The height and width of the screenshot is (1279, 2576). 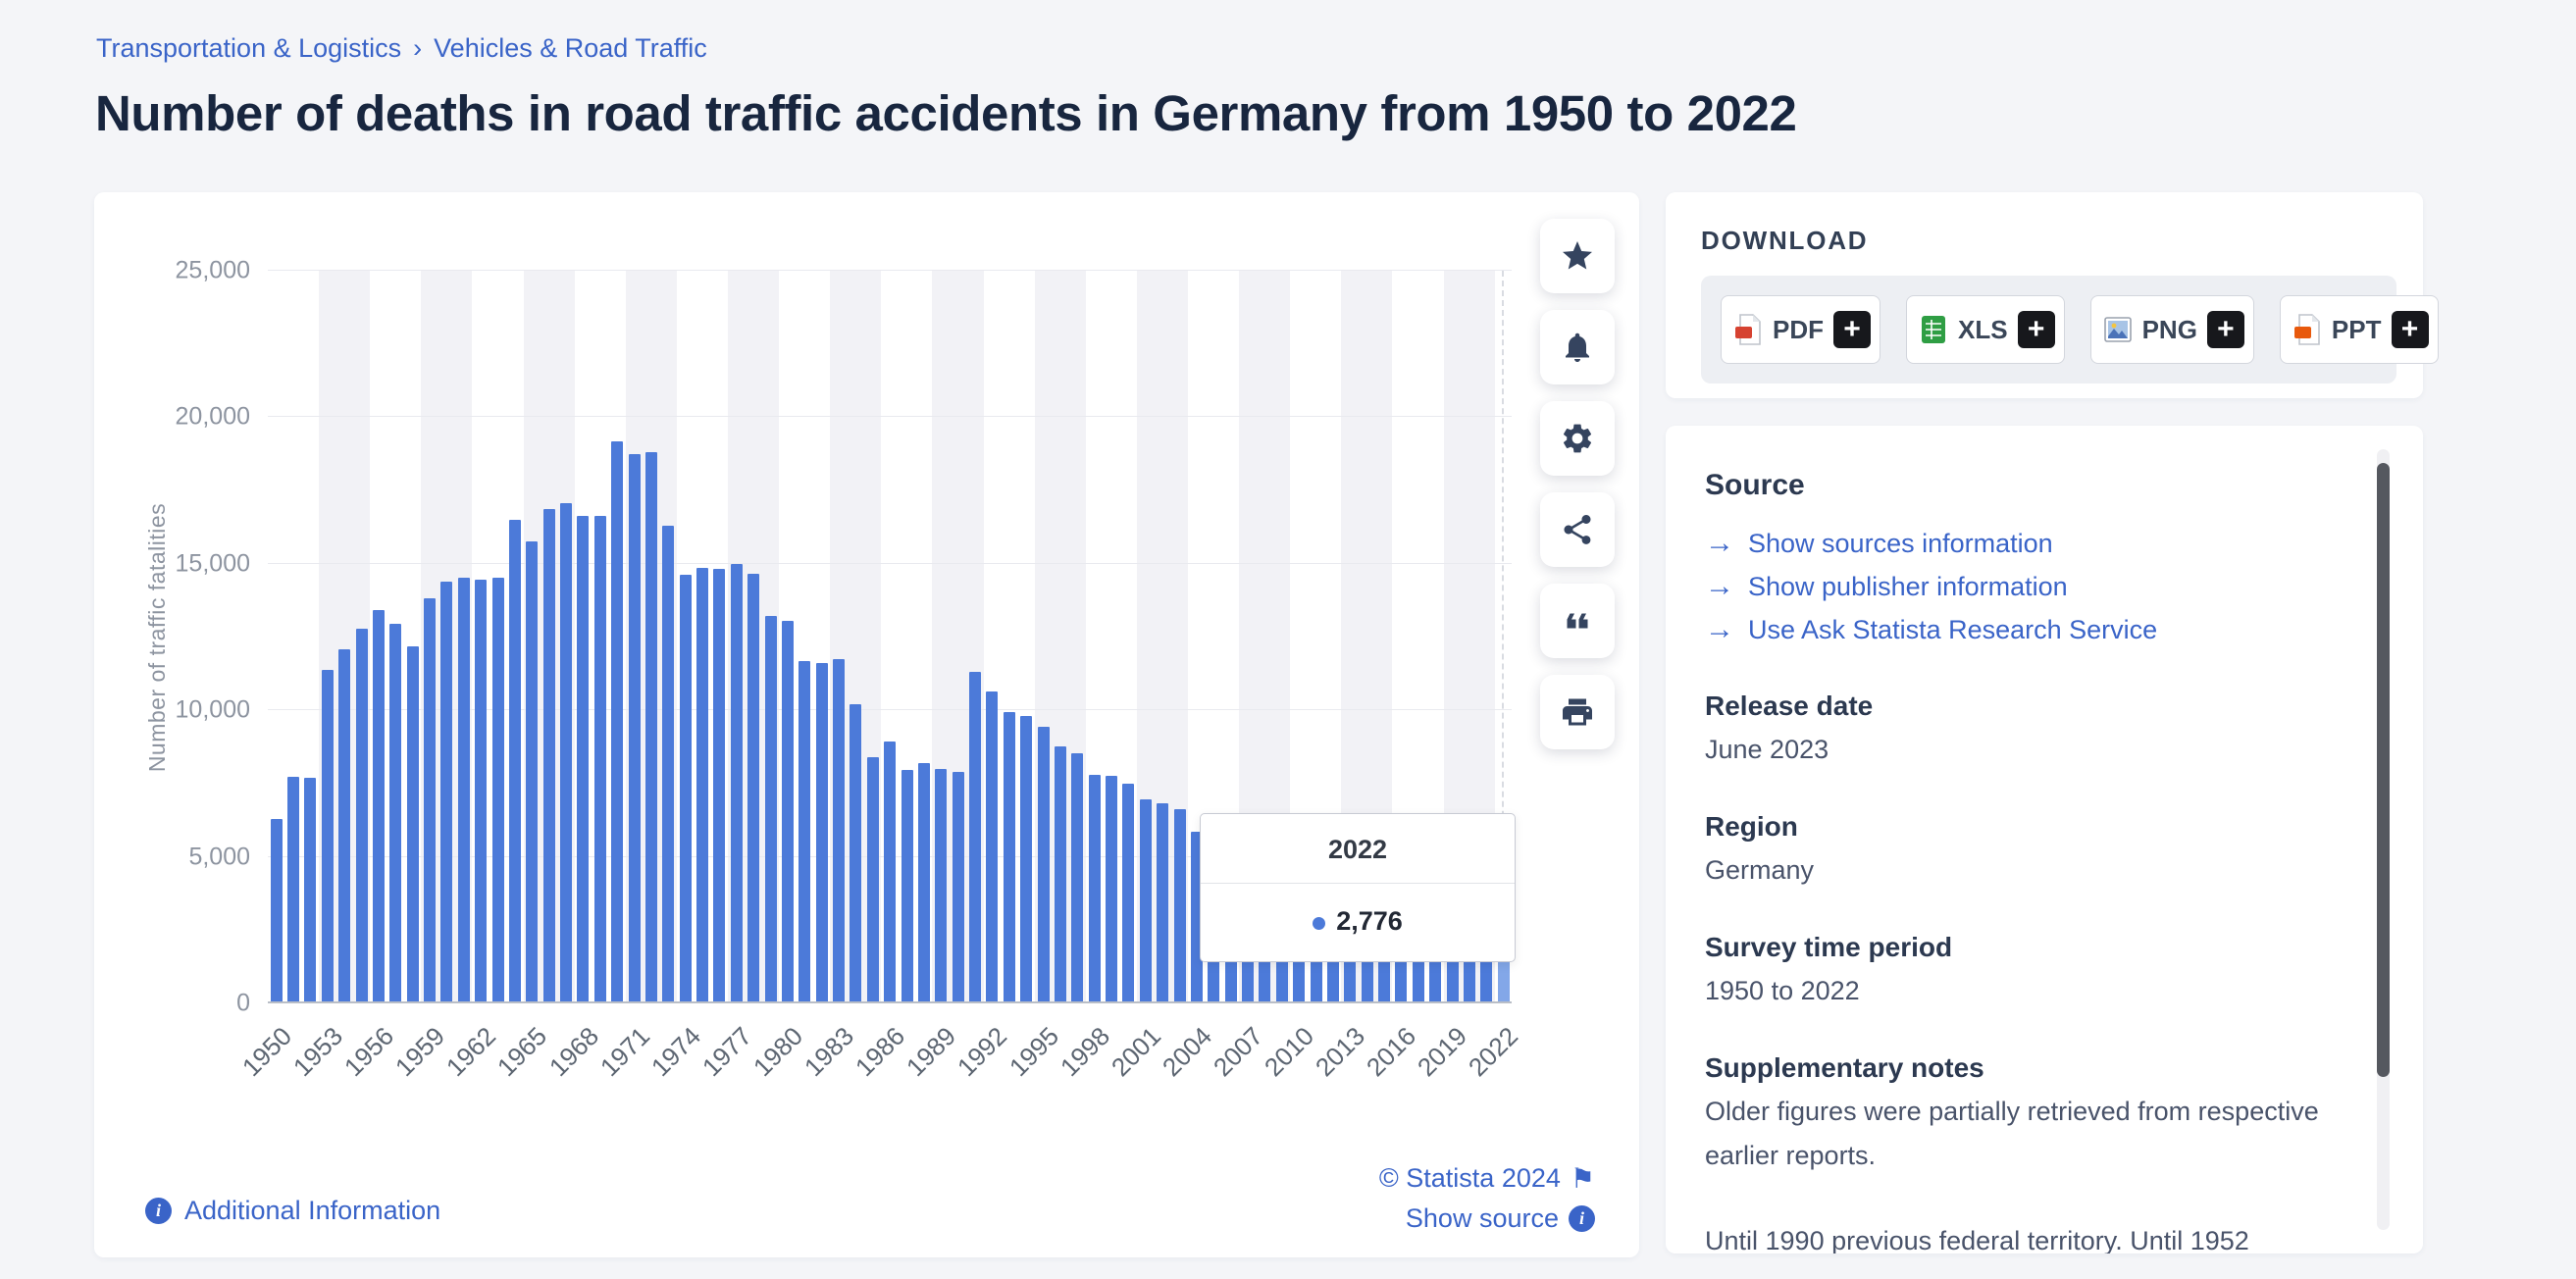 What do you see at coordinates (158, 1211) in the screenshot?
I see `info-icon: i` at bounding box center [158, 1211].